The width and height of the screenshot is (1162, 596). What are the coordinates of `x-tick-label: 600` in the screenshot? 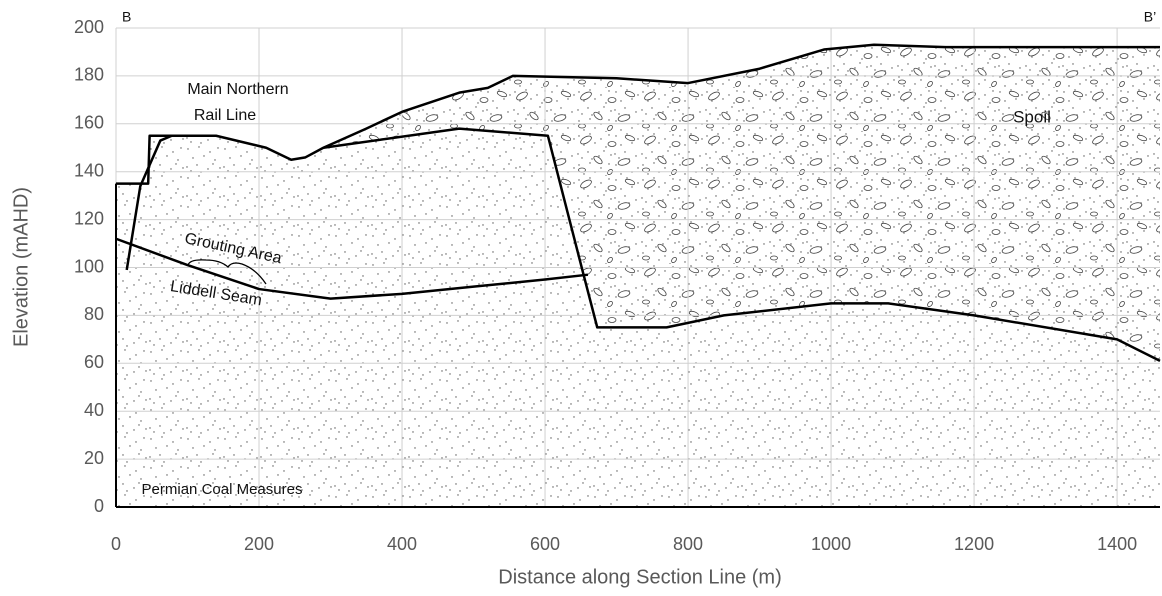 It's located at (545, 544).